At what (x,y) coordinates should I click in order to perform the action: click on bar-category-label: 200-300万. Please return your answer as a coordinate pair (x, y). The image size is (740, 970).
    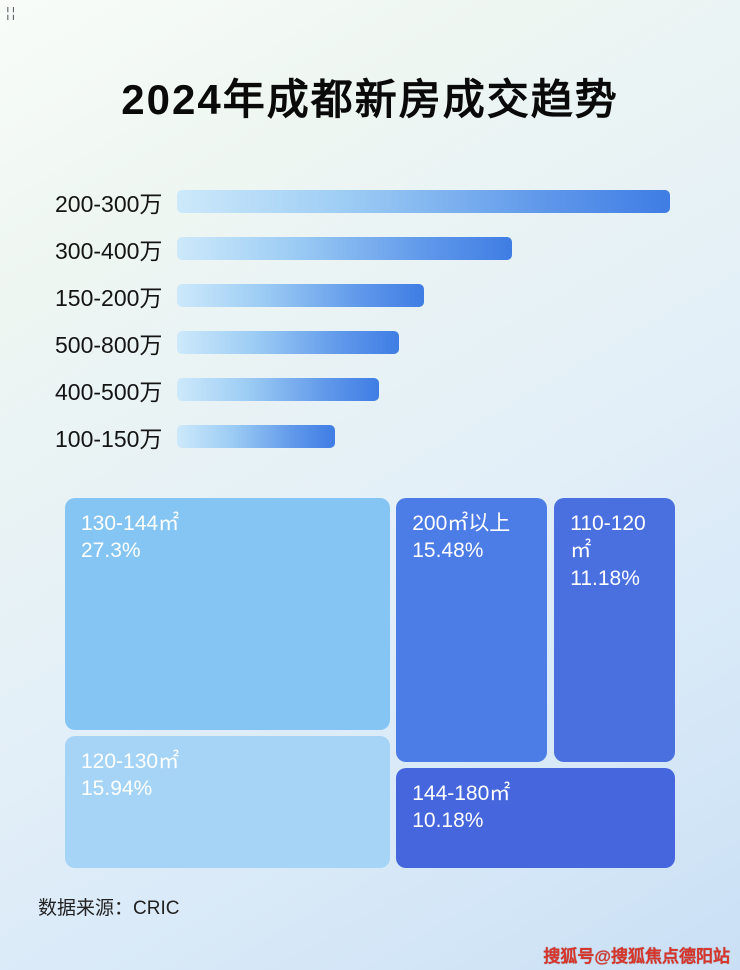
    Looking at the image, I should click on (109, 203).